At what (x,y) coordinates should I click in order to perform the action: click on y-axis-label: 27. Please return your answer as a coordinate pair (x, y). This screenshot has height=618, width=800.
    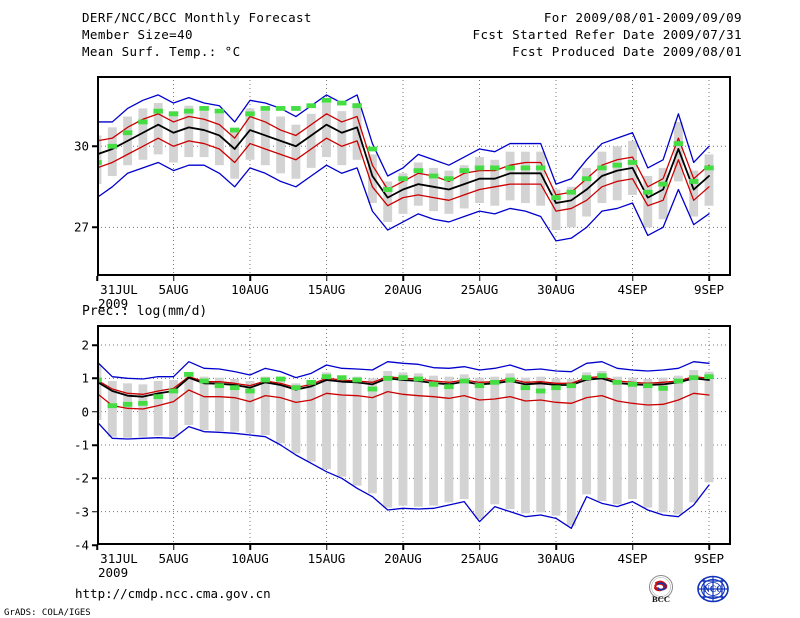
    Looking at the image, I should click on (81, 227).